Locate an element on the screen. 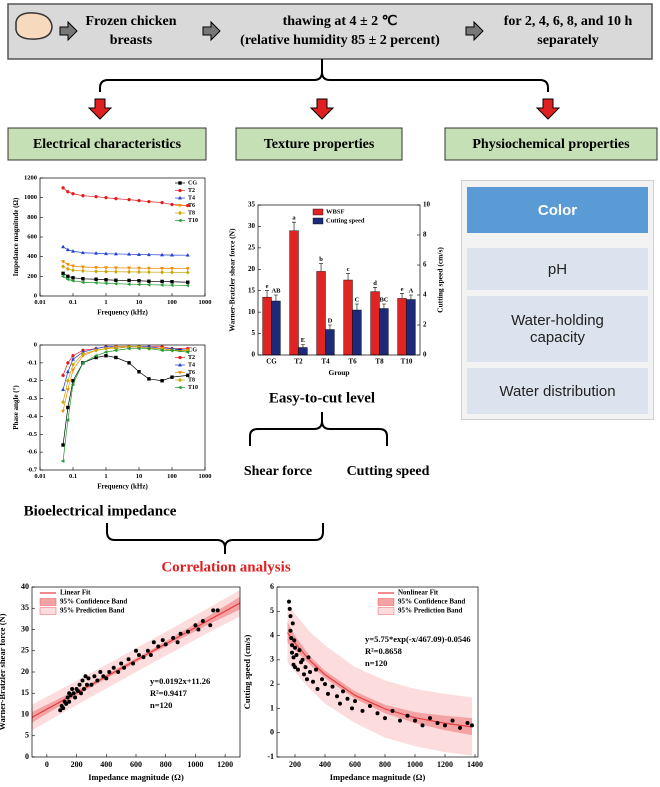  y2-tick-label: 0 is located at coordinates (425, 355).